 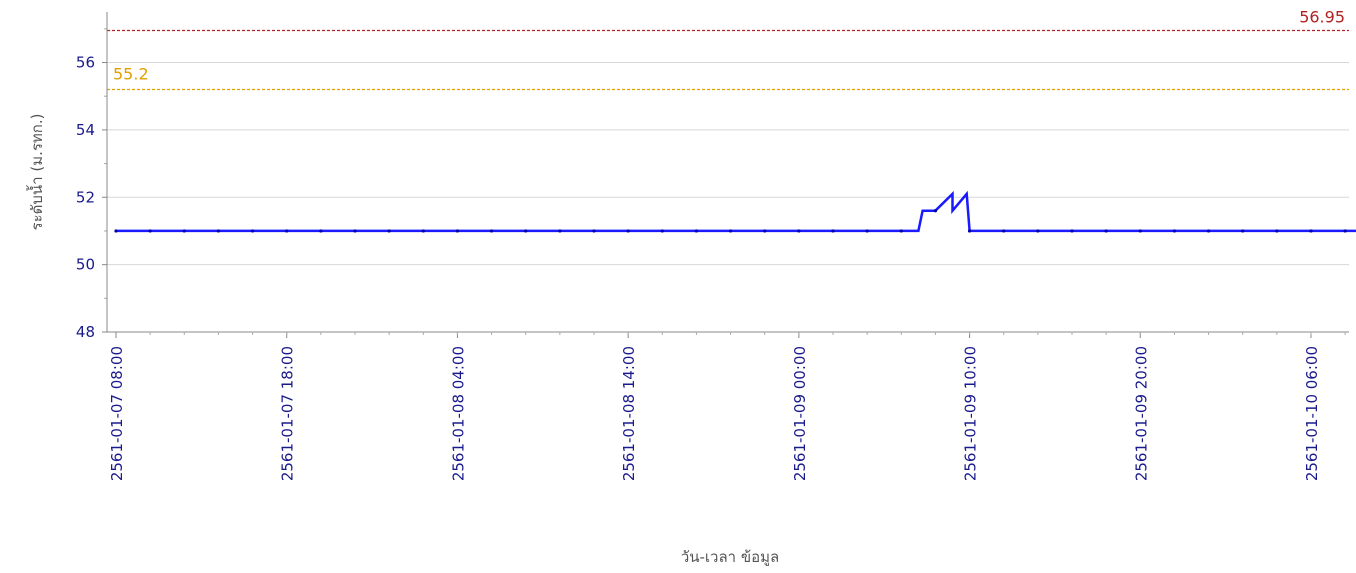 I want to click on x-tick-label: 2561-01-09 20:00, so click(x=1141, y=413).